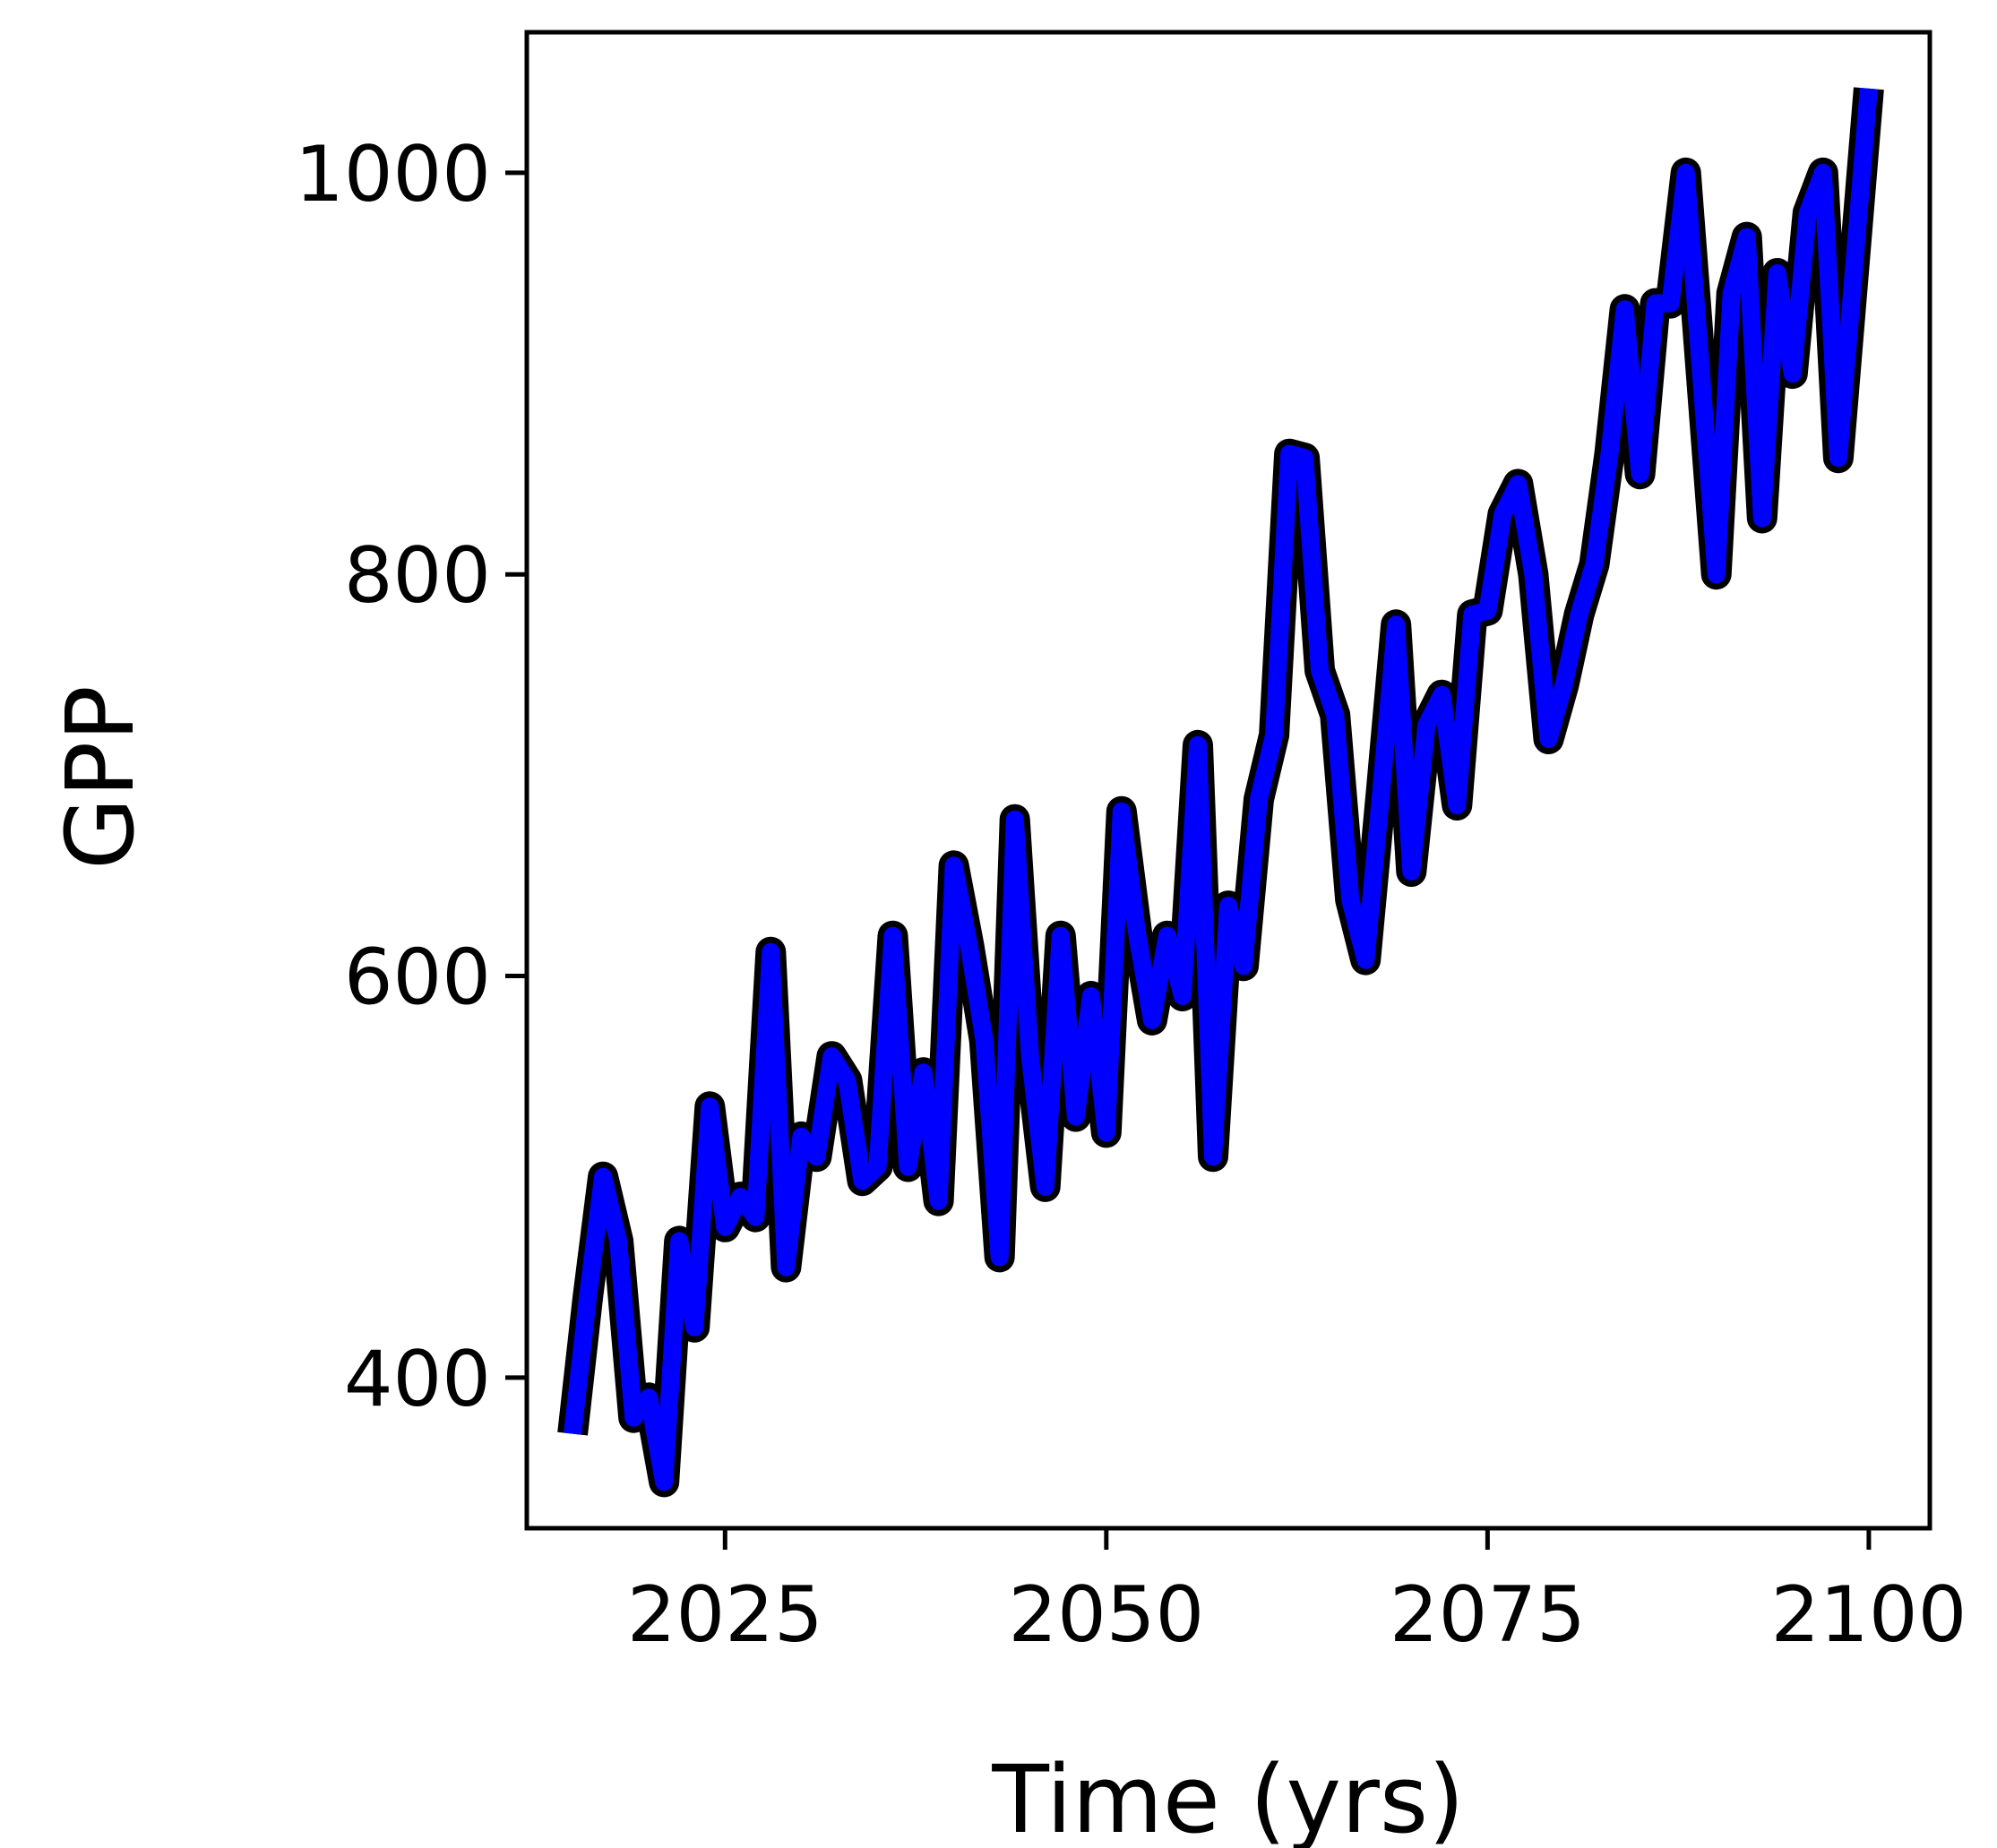 The image size is (1997, 1848). What do you see at coordinates (1106, 1615) in the screenshot?
I see `x-tick-label-2050: 2050` at bounding box center [1106, 1615].